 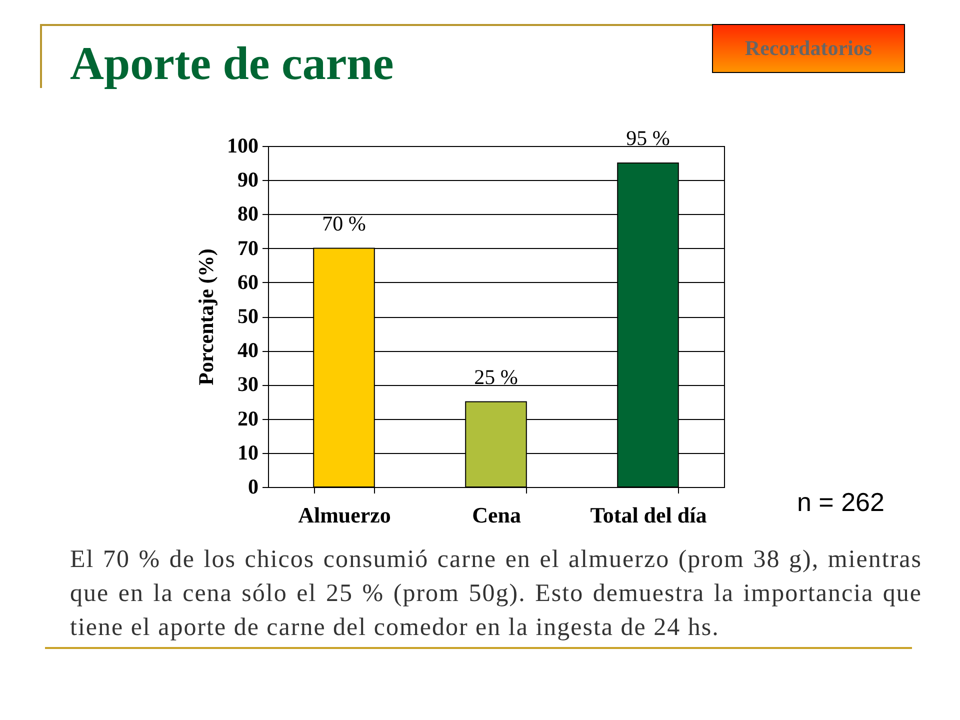 I want to click on y-tick-label: 50, so click(x=248, y=316).